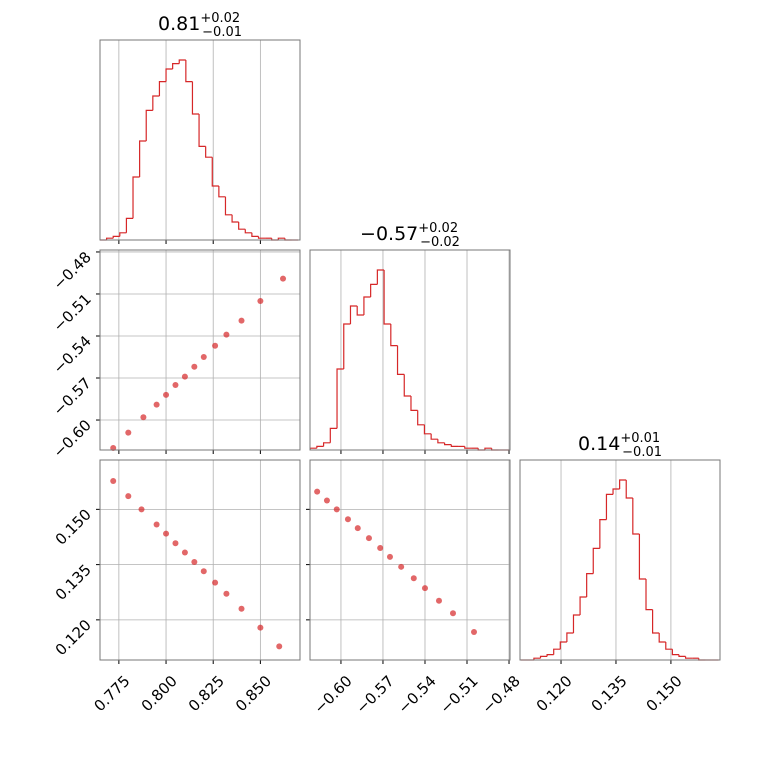 The image size is (760, 760). What do you see at coordinates (72, 354) in the screenshot?
I see `y-tick-label: −0.54` at bounding box center [72, 354].